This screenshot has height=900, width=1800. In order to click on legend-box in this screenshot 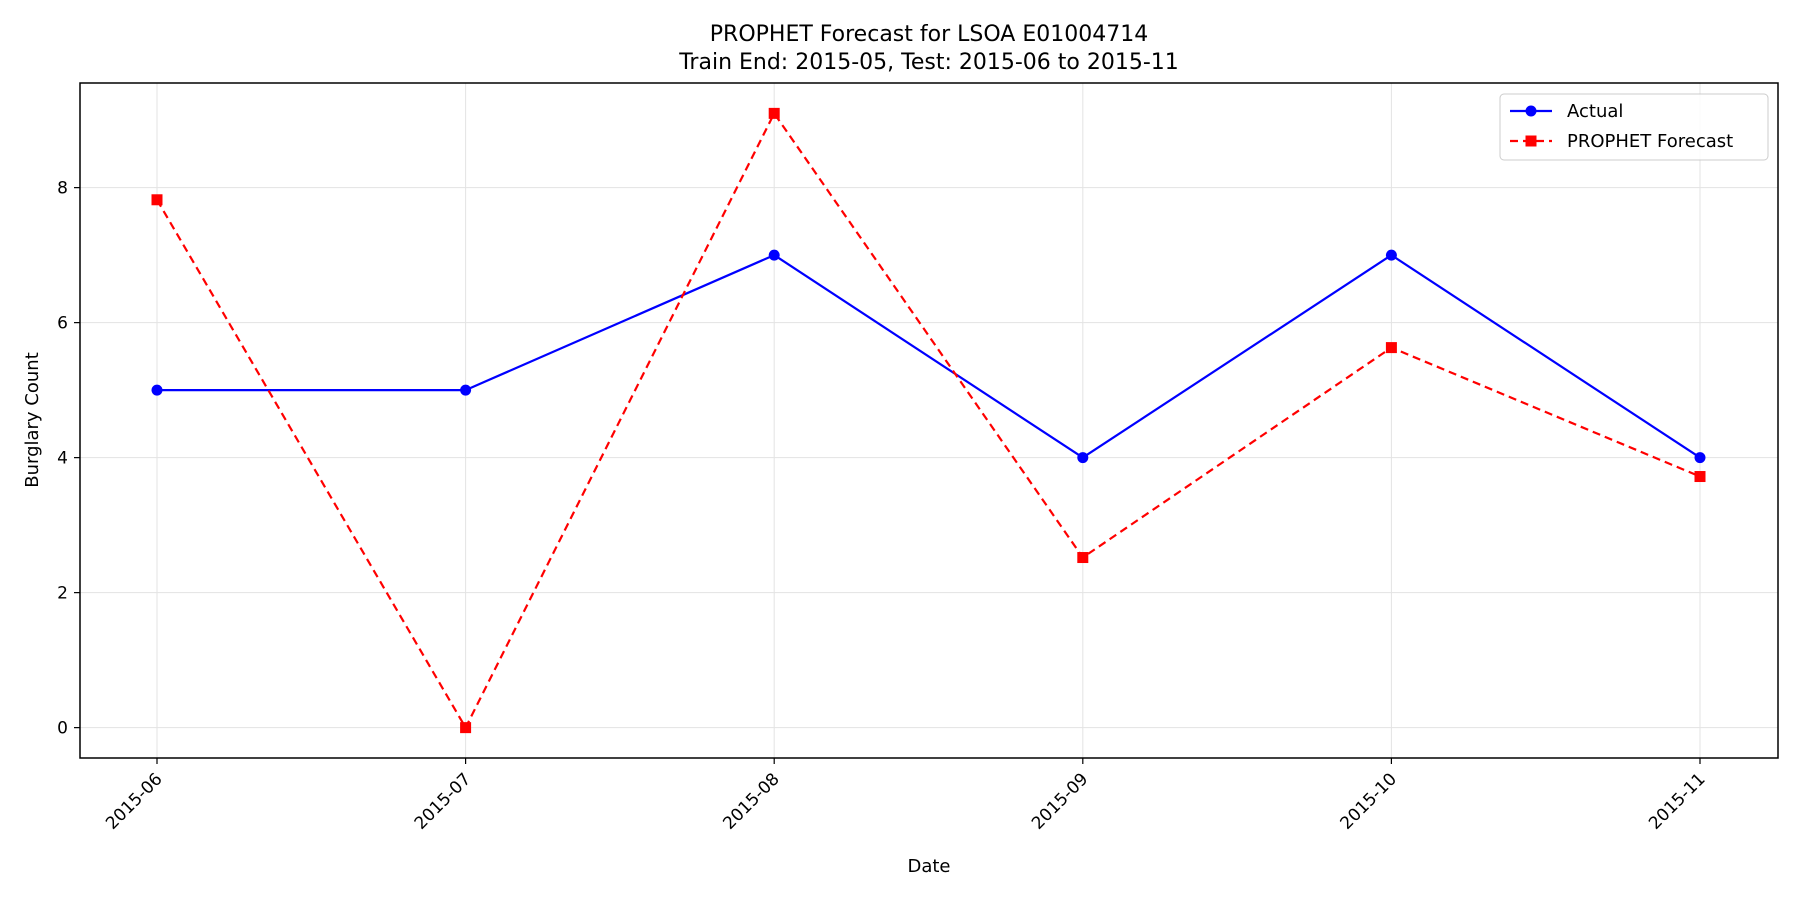, I will do `click(1634, 127)`.